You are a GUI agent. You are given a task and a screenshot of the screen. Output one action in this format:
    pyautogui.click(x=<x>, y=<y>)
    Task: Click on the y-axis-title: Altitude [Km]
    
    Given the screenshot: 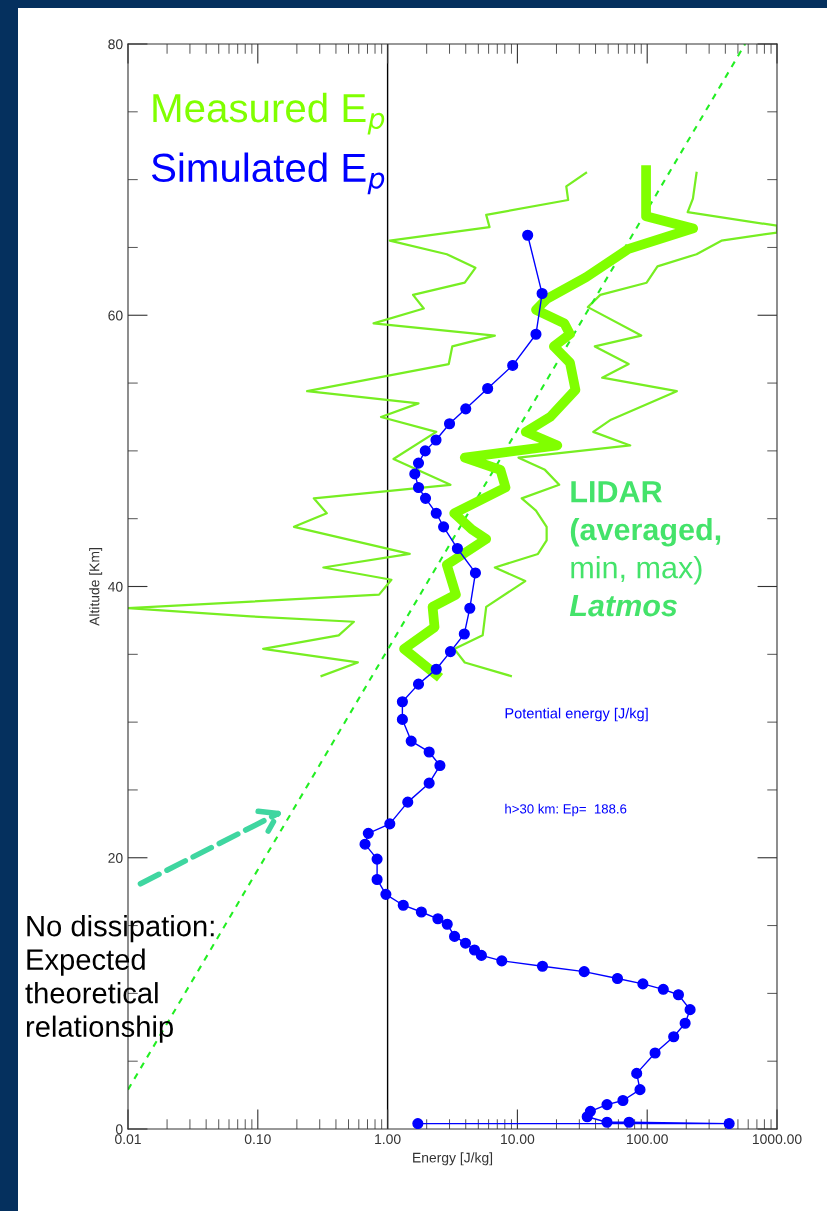 What is the action you would take?
    pyautogui.click(x=96, y=587)
    